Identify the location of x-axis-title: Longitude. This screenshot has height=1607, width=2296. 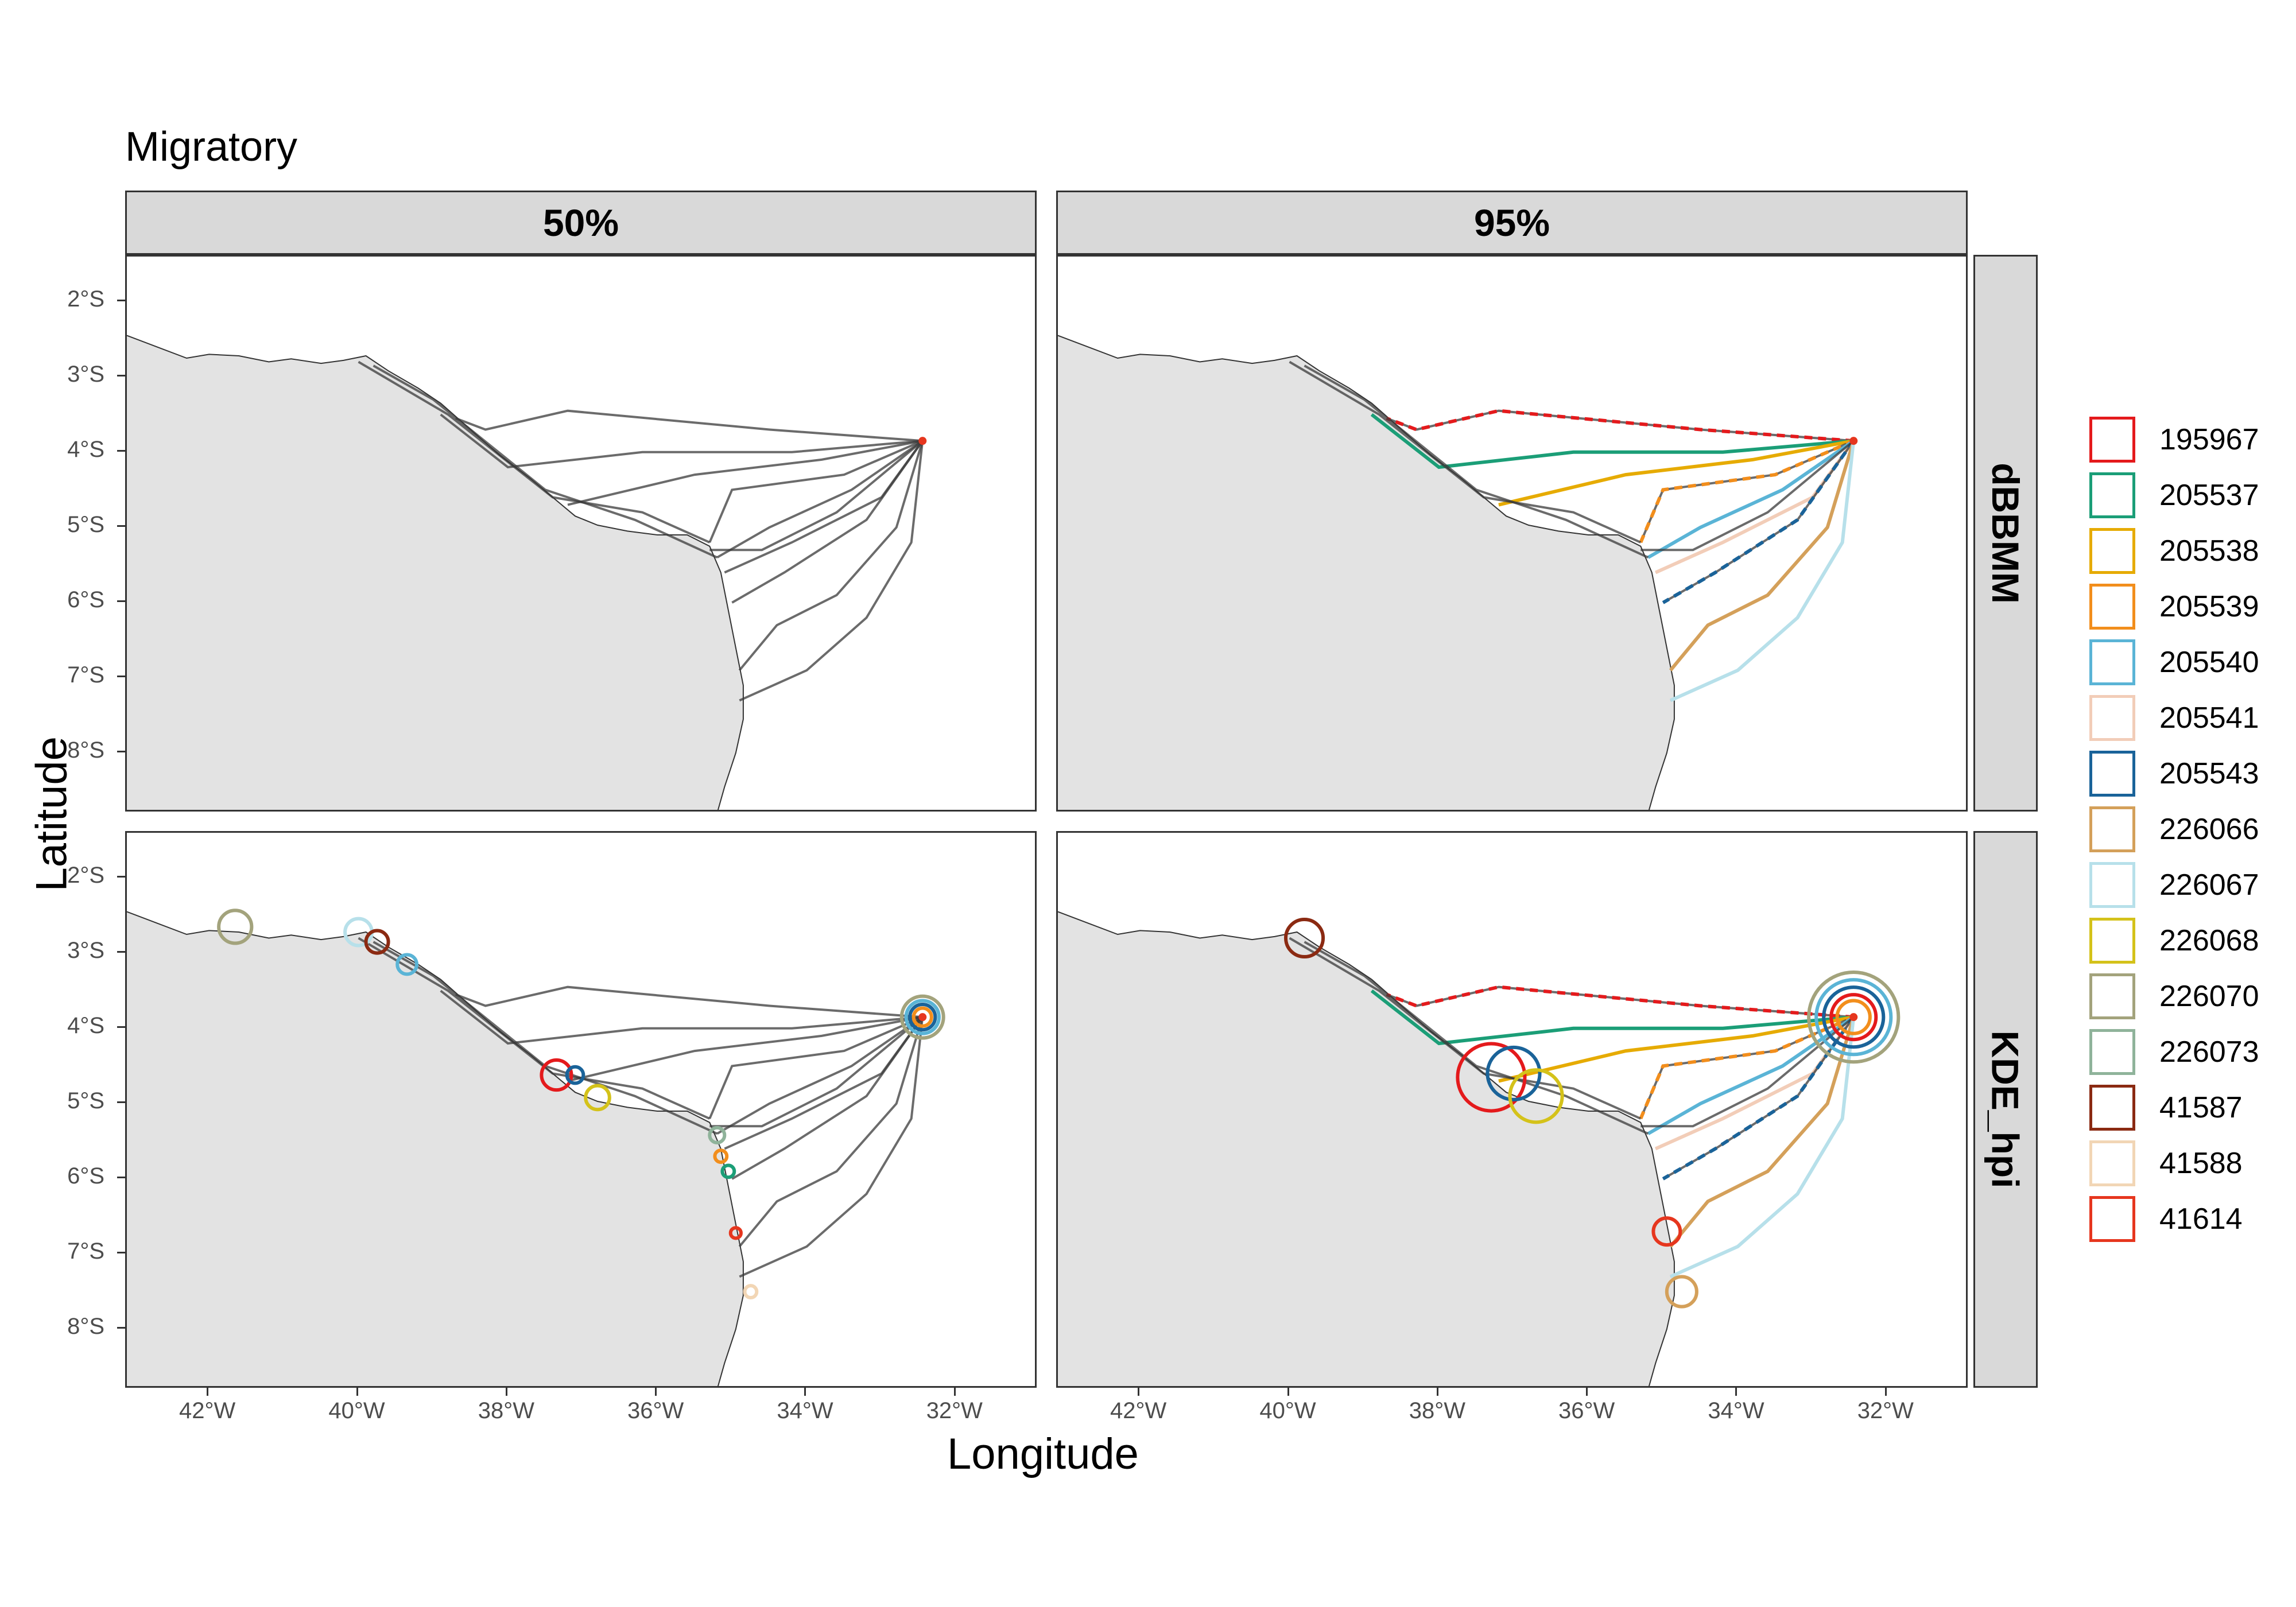
(1043, 1454).